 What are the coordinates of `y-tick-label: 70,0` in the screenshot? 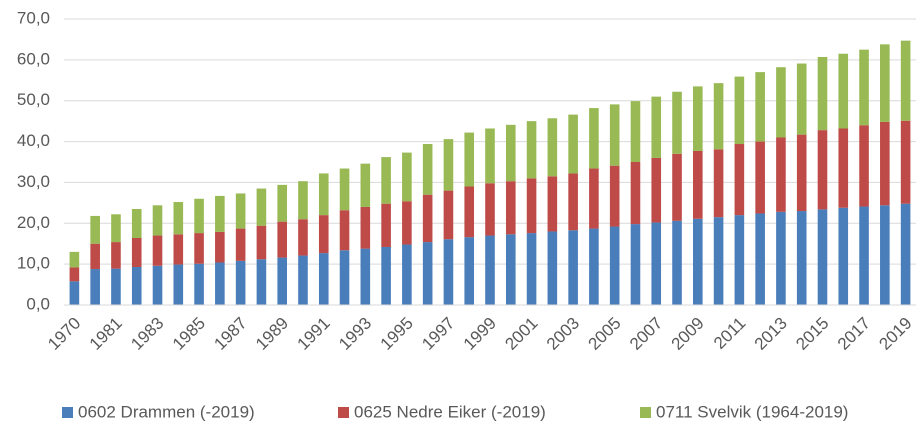 It's located at (33, 17).